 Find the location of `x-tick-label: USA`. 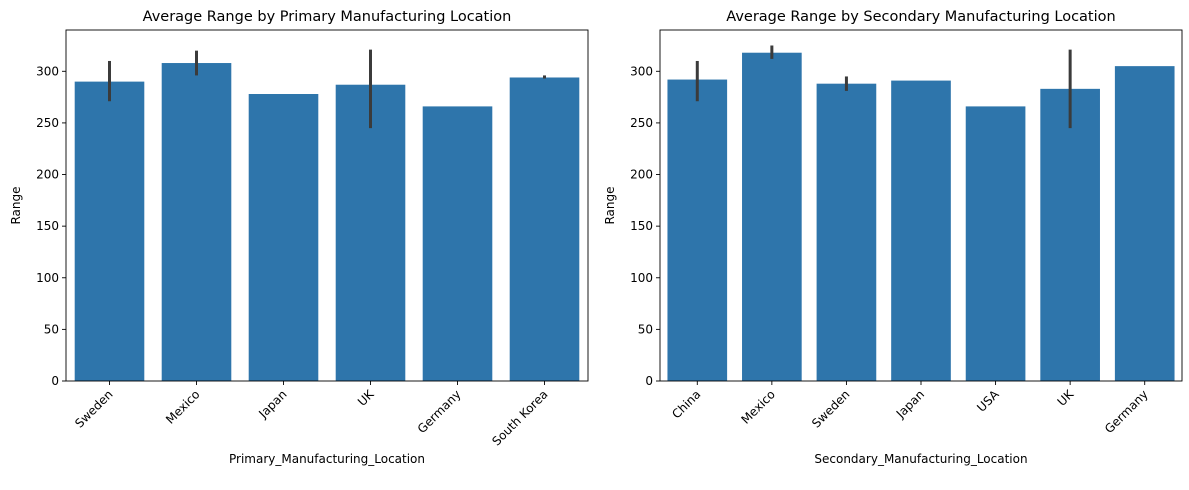

x-tick-label: USA is located at coordinates (988, 401).